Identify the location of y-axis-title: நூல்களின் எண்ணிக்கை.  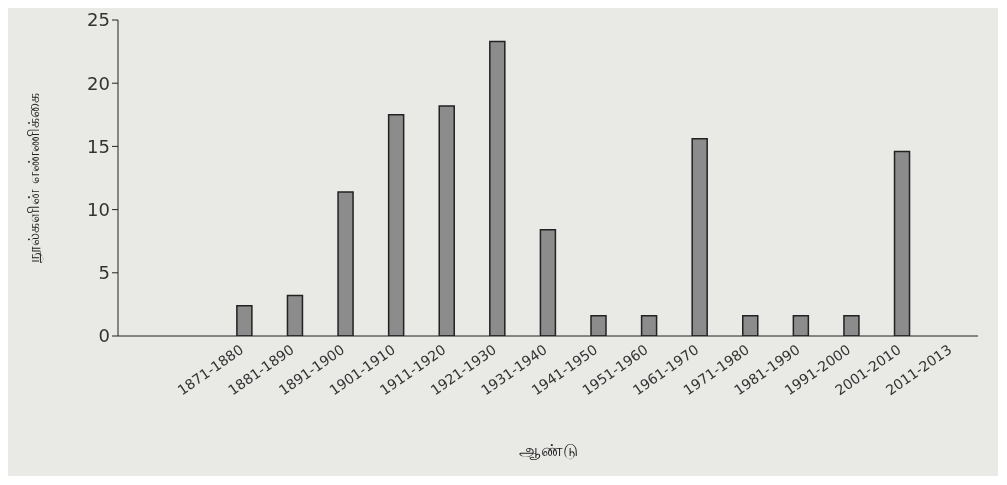
(33, 178).